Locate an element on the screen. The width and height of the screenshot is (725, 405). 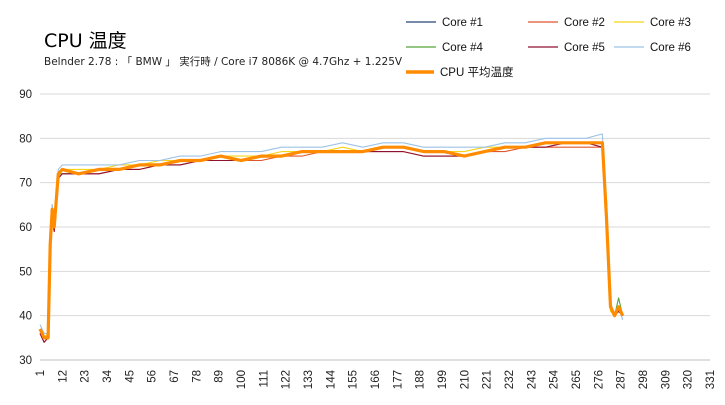
legend-label: Core #5 is located at coordinates (584, 48).